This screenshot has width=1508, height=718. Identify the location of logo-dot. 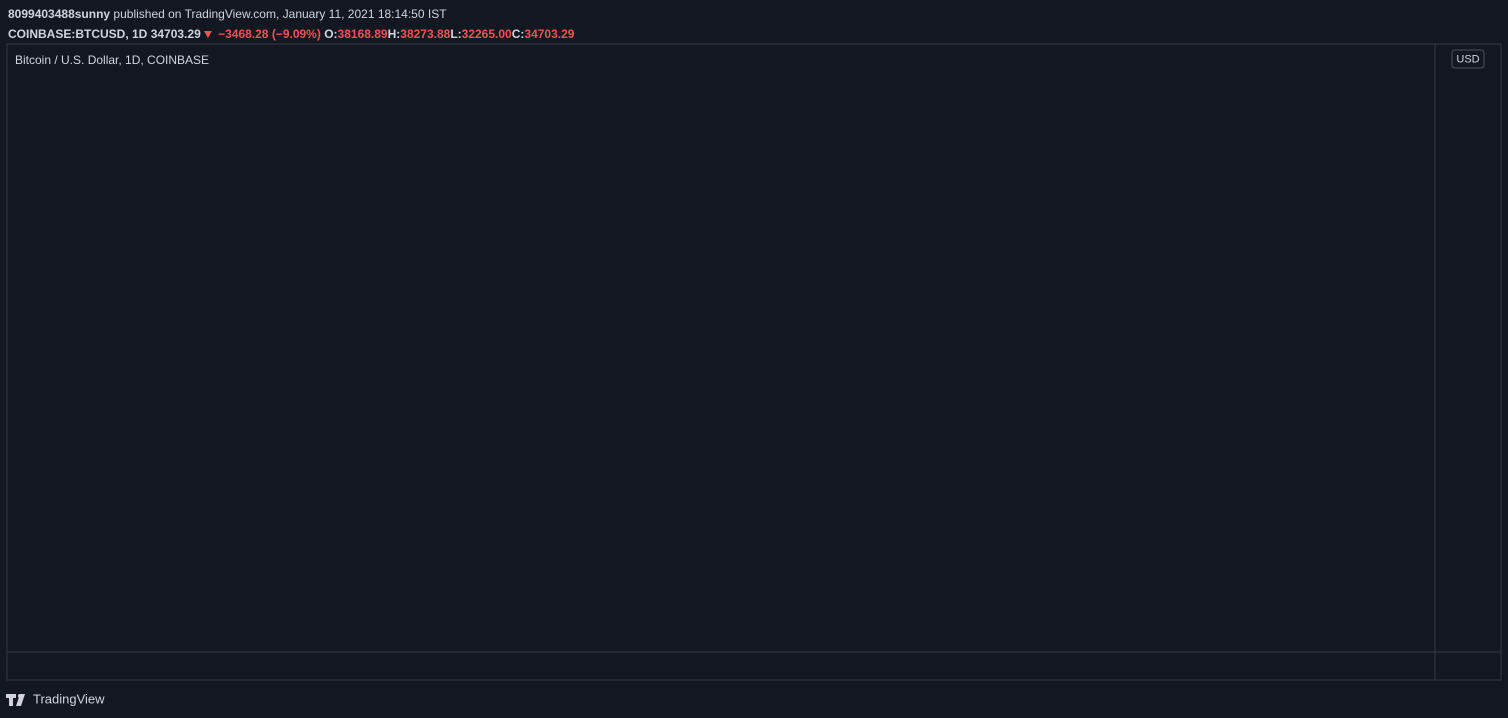
(20, 696).